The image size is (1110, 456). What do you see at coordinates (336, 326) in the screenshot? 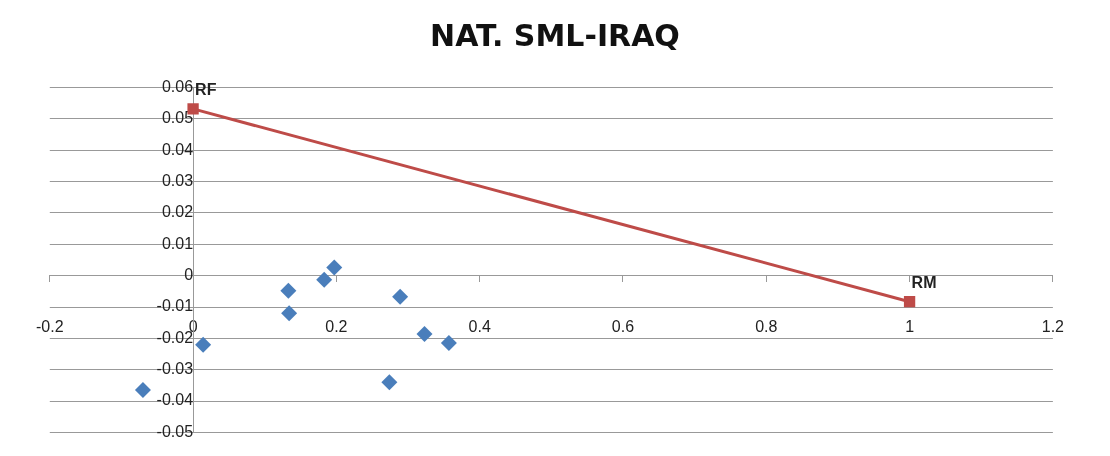
I see `x-tick-label: 0.2` at bounding box center [336, 326].